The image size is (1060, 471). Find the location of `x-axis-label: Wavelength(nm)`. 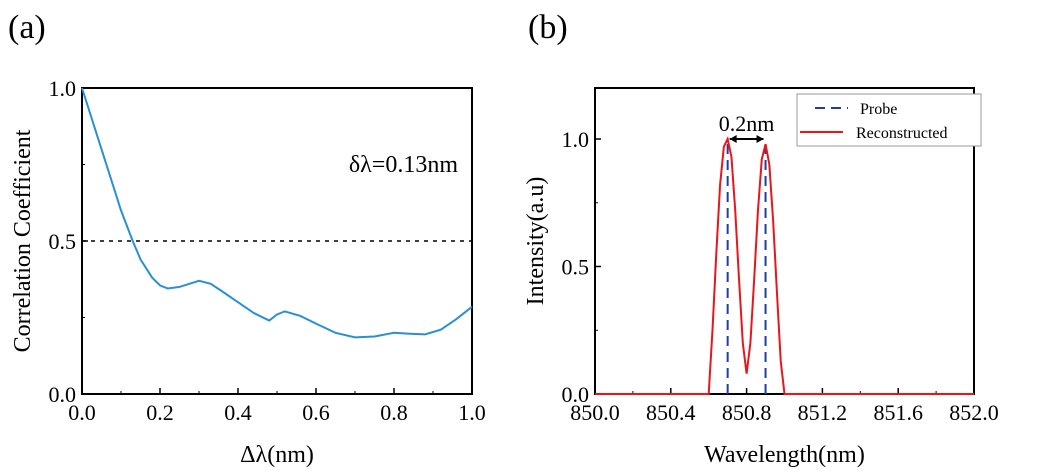

x-axis-label: Wavelength(nm) is located at coordinates (784, 455).